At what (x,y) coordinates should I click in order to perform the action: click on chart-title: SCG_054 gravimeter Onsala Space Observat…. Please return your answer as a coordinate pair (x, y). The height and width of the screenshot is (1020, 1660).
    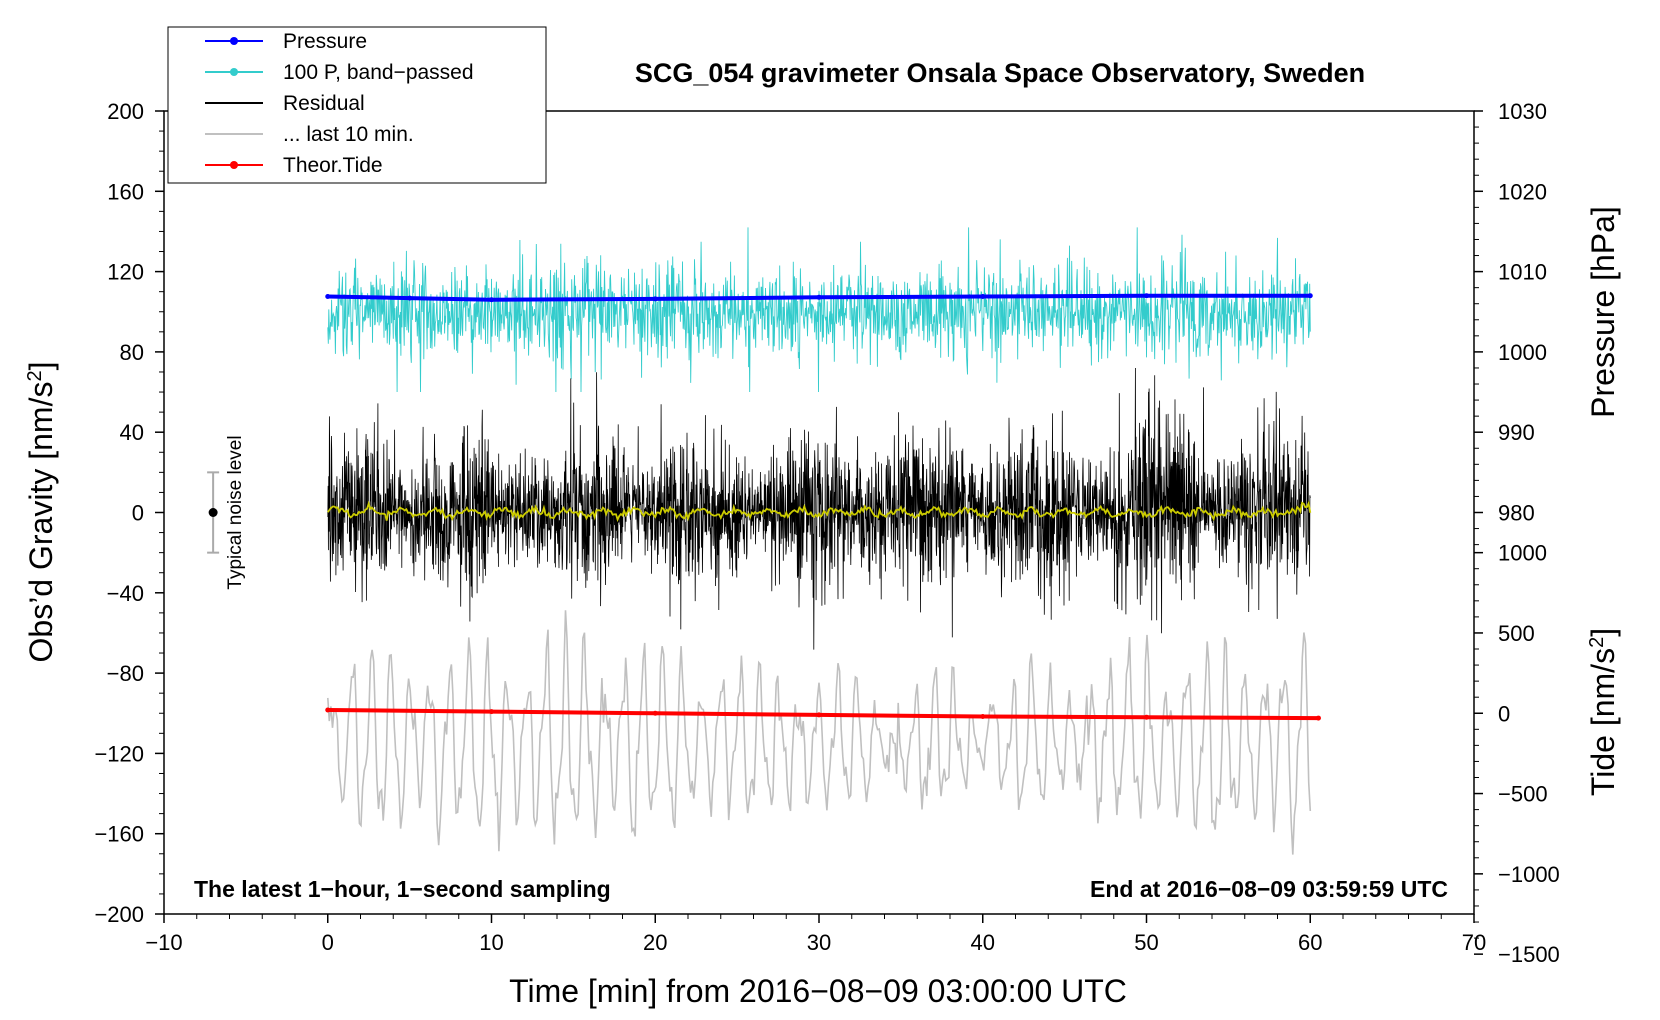
    Looking at the image, I should click on (1000, 73).